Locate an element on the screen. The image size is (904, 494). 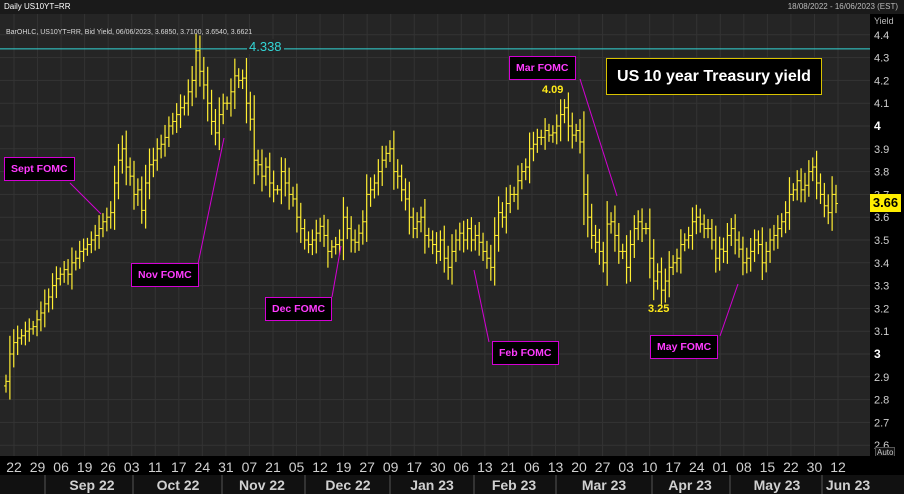
fomc-label-nov: Nov FOMC is located at coordinates (165, 275).